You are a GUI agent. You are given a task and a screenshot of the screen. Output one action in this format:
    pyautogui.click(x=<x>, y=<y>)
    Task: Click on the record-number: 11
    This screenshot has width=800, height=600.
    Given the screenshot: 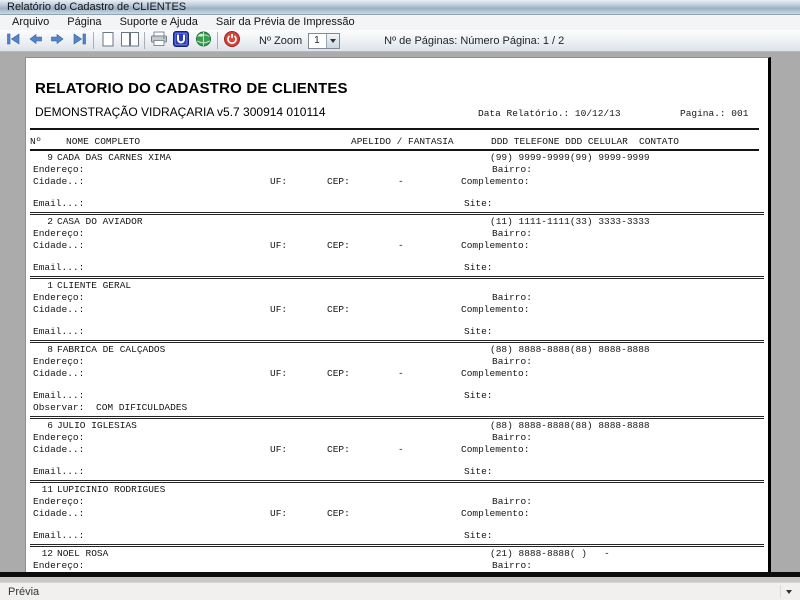 What is the action you would take?
    pyautogui.click(x=47, y=489)
    